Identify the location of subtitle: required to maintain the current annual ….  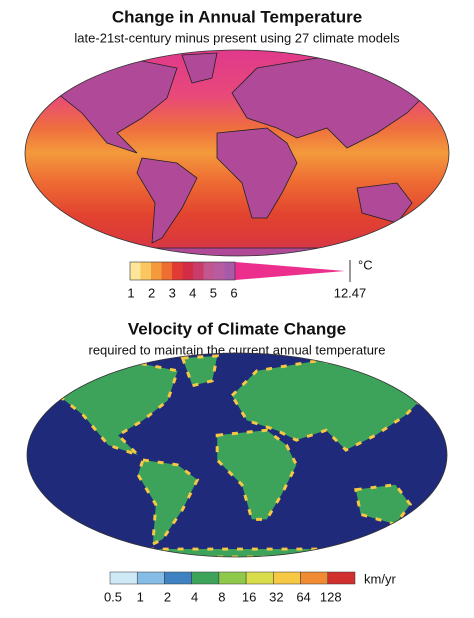
(236, 349).